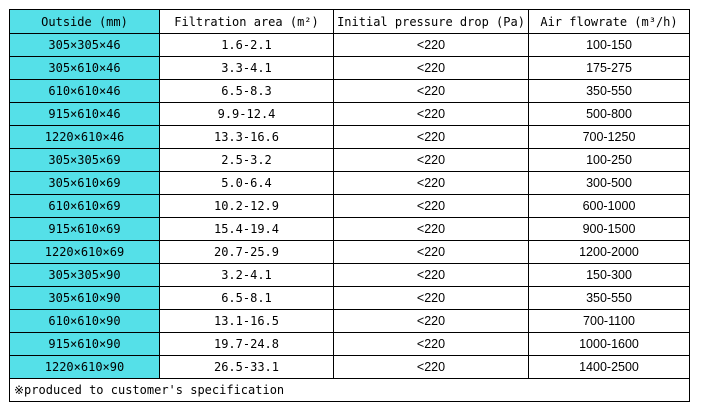 Image resolution: width=712 pixels, height=417 pixels. I want to click on cell-outside-dimensions: 1220×610×90, so click(84, 367).